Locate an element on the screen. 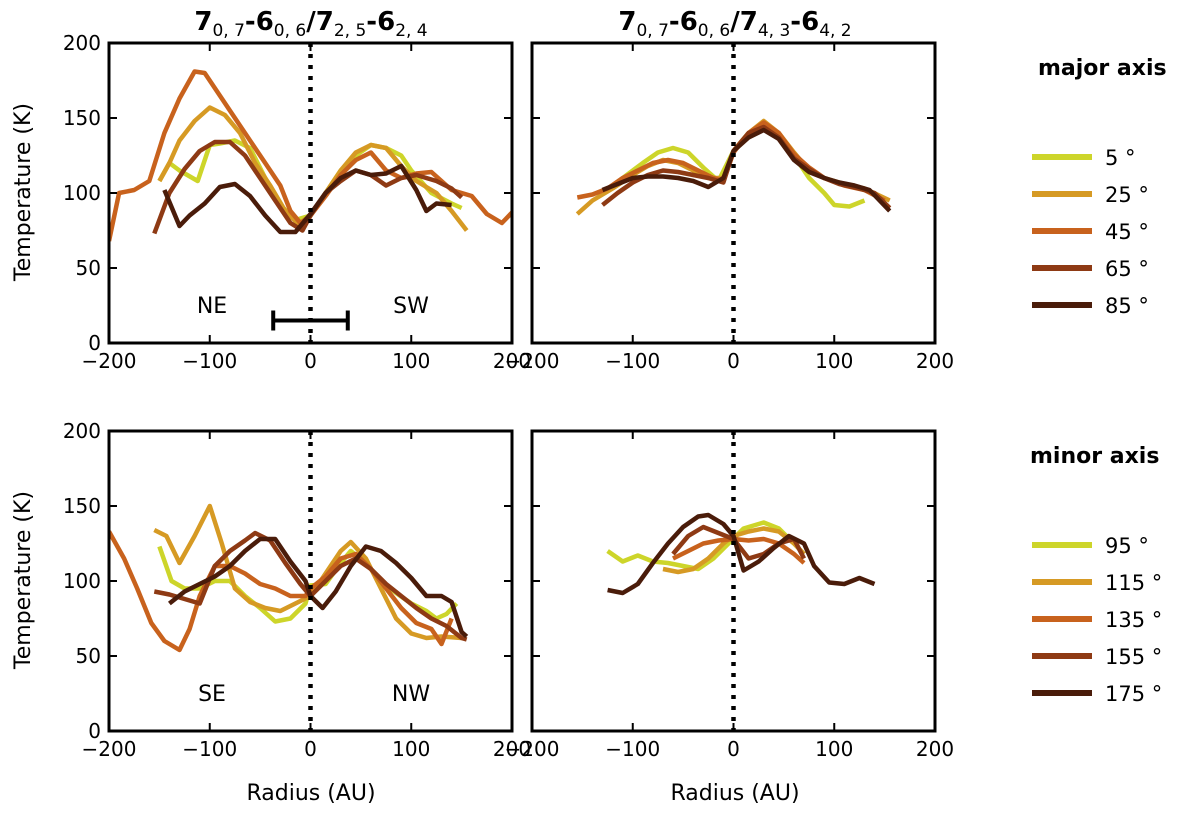 Image resolution: width=1200 pixels, height=814 pixels. legend-label: 65 ° is located at coordinates (1127, 269).